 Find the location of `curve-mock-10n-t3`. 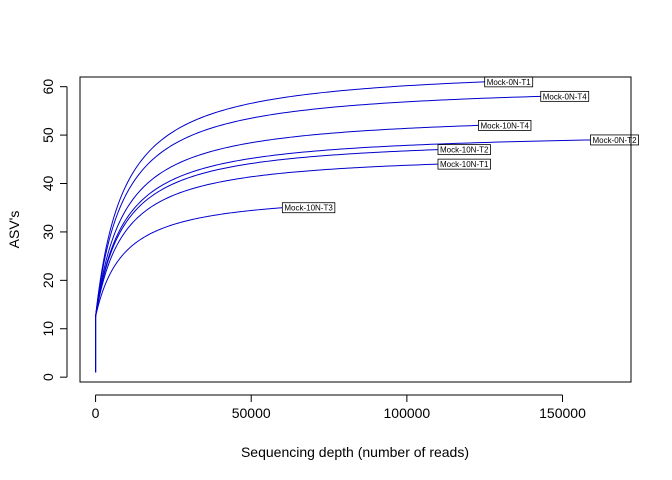

curve-mock-10n-t3 is located at coordinates (189, 290).